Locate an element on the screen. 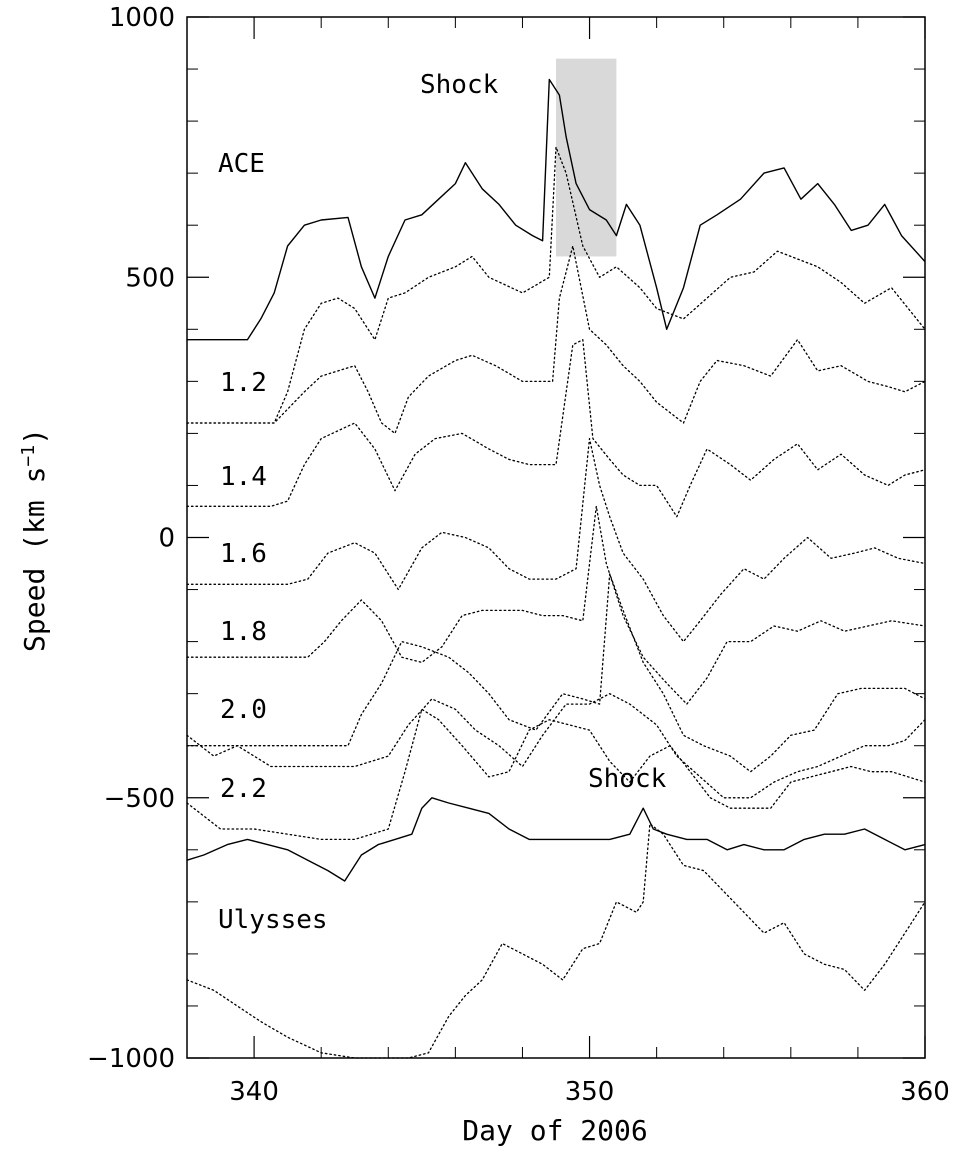  x-tick-label-340: 340 is located at coordinates (254, 1092).